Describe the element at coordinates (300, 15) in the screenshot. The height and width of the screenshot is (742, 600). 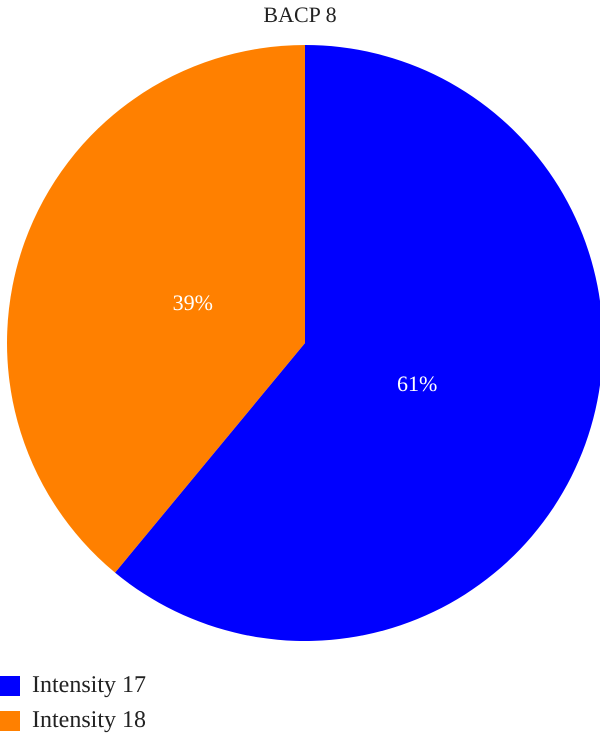
I see `chart-title: BACP 8` at that location.